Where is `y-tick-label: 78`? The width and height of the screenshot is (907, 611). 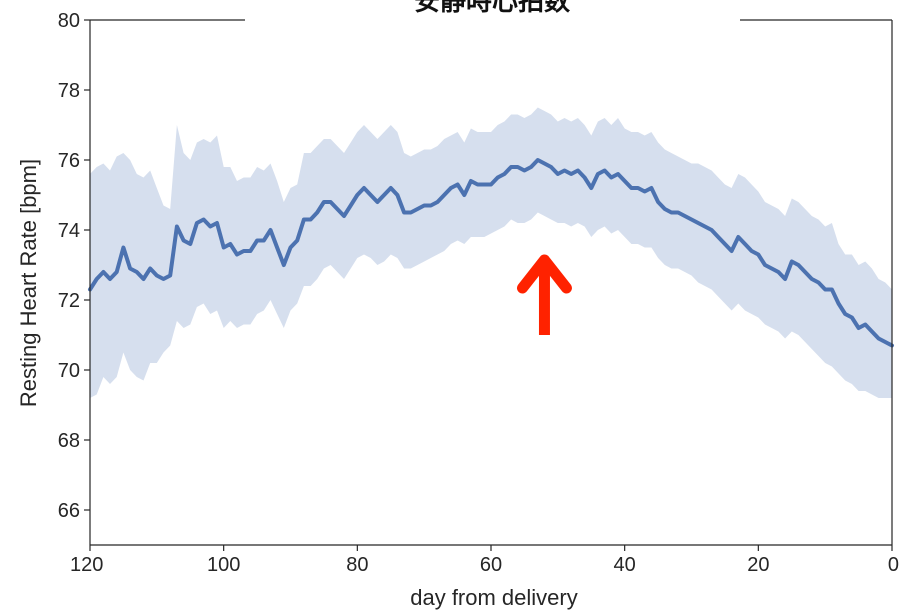 y-tick-label: 78 is located at coordinates (69, 91).